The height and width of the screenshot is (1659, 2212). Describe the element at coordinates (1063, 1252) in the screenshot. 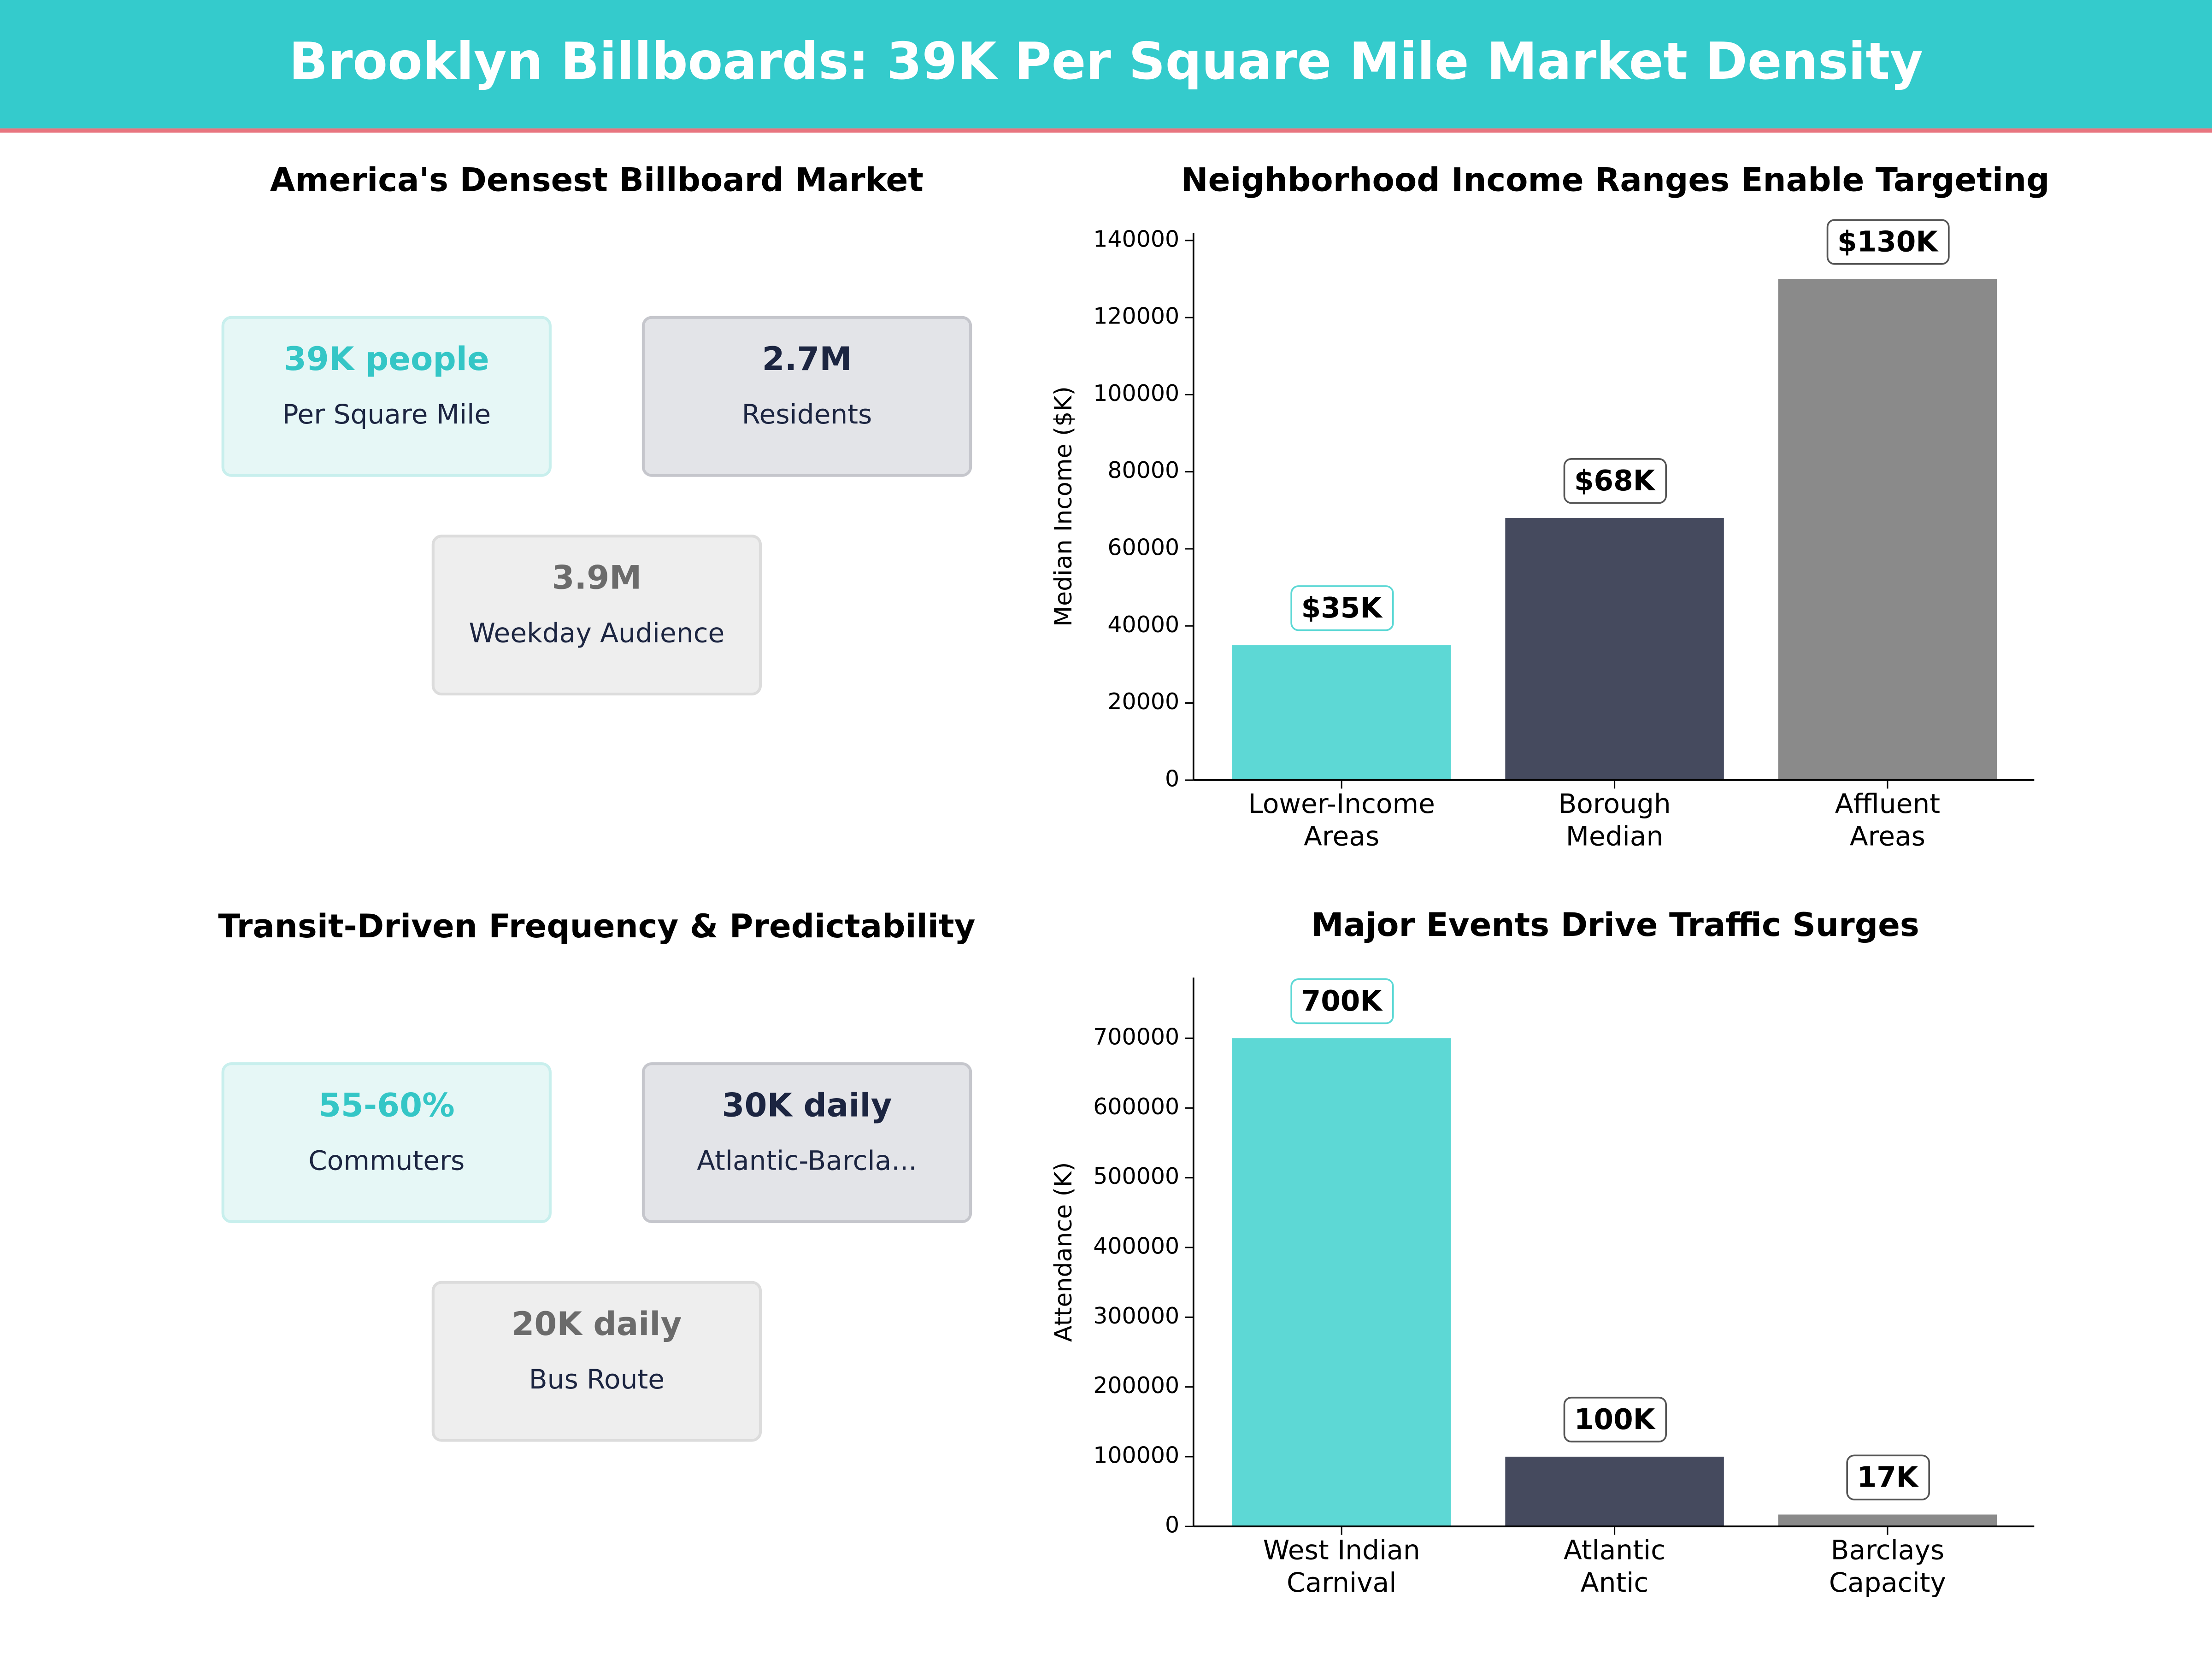

I see `y-axis-label: Attendance (K)` at that location.